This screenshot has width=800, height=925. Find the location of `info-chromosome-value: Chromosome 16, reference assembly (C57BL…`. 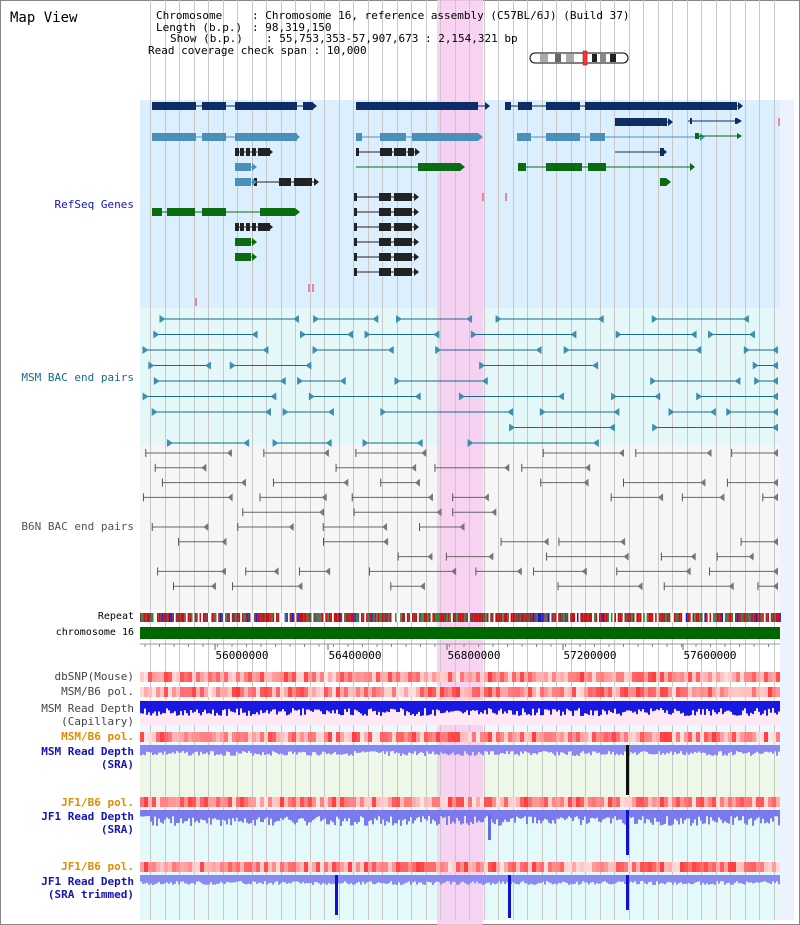

info-chromosome-value: Chromosome 16, reference assembly (C57BL… is located at coordinates (447, 15).